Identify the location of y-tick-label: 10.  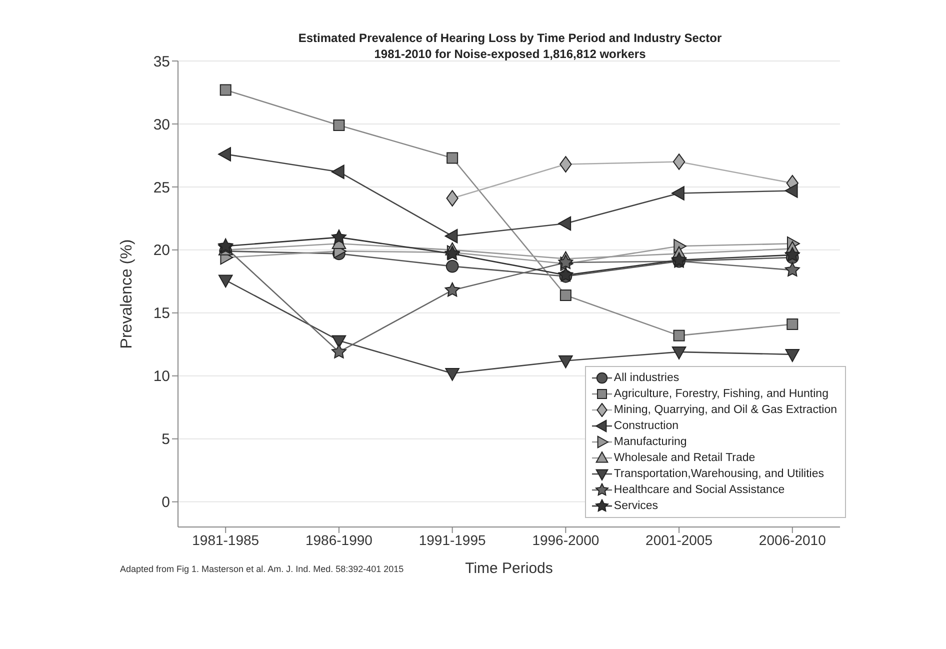
(161, 377).